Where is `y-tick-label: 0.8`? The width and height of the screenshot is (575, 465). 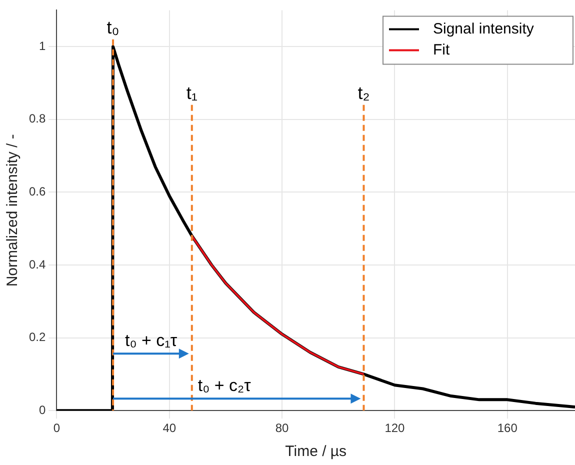 y-tick-label: 0.8 is located at coordinates (37, 119).